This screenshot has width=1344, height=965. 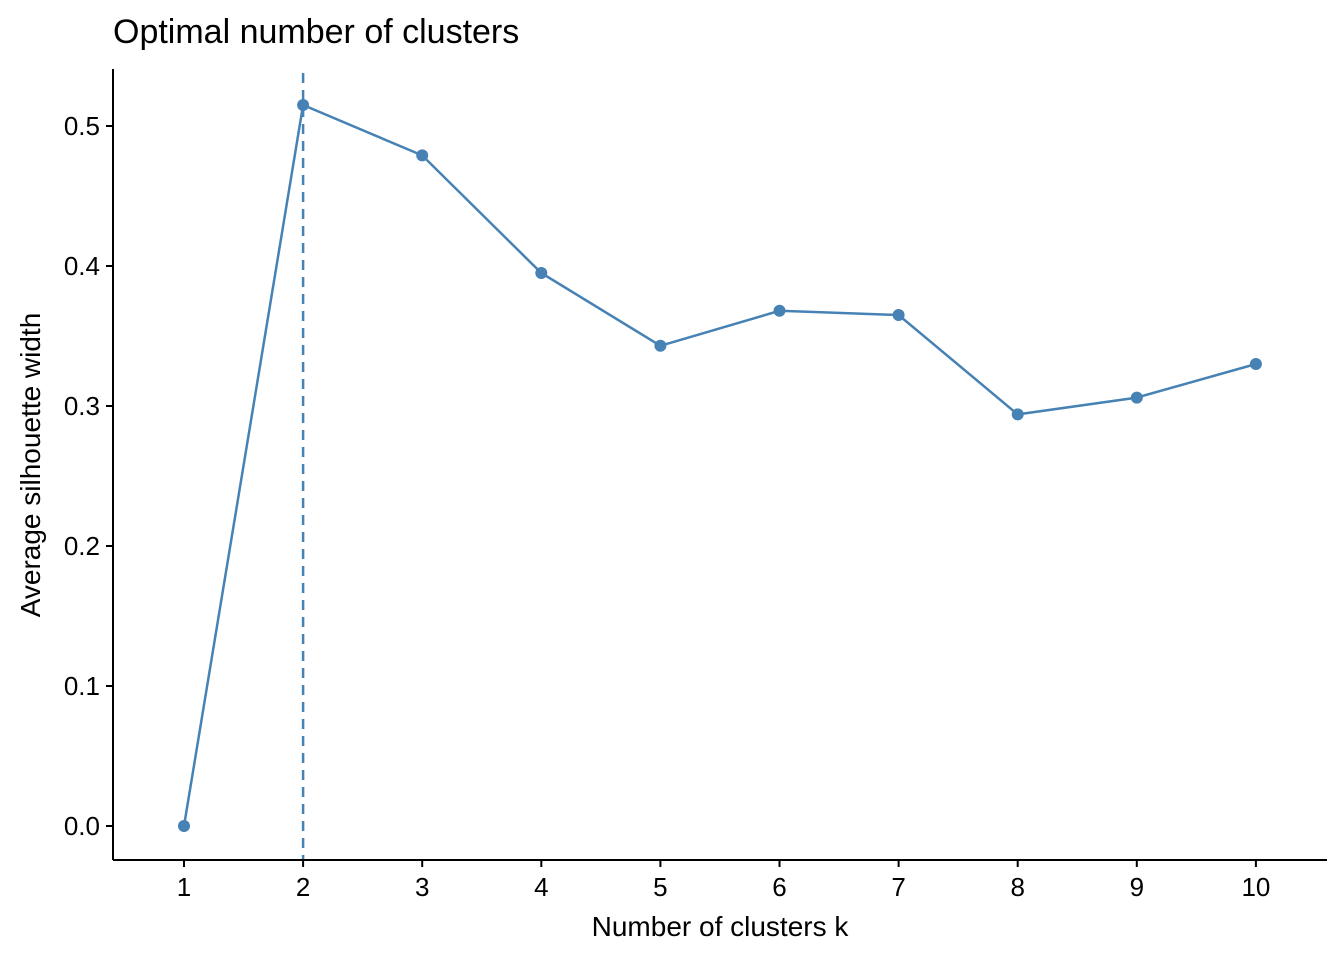 What do you see at coordinates (88, 476) in the screenshot?
I see `y-axis-ticks: 0.0 0.1 0.2 0.3 0.4 0.5` at bounding box center [88, 476].